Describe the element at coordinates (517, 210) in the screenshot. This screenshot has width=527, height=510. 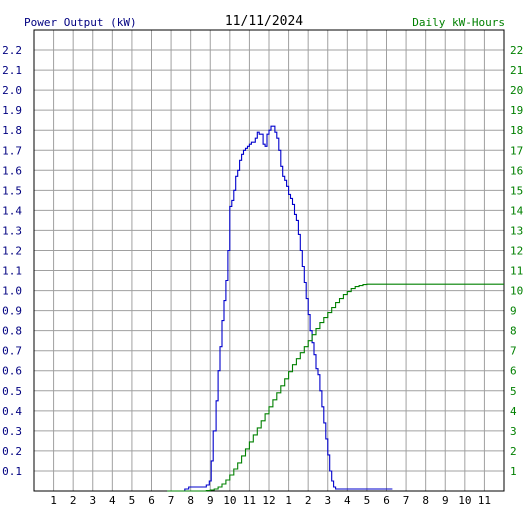
I see `right-tick-label: 14` at that location.